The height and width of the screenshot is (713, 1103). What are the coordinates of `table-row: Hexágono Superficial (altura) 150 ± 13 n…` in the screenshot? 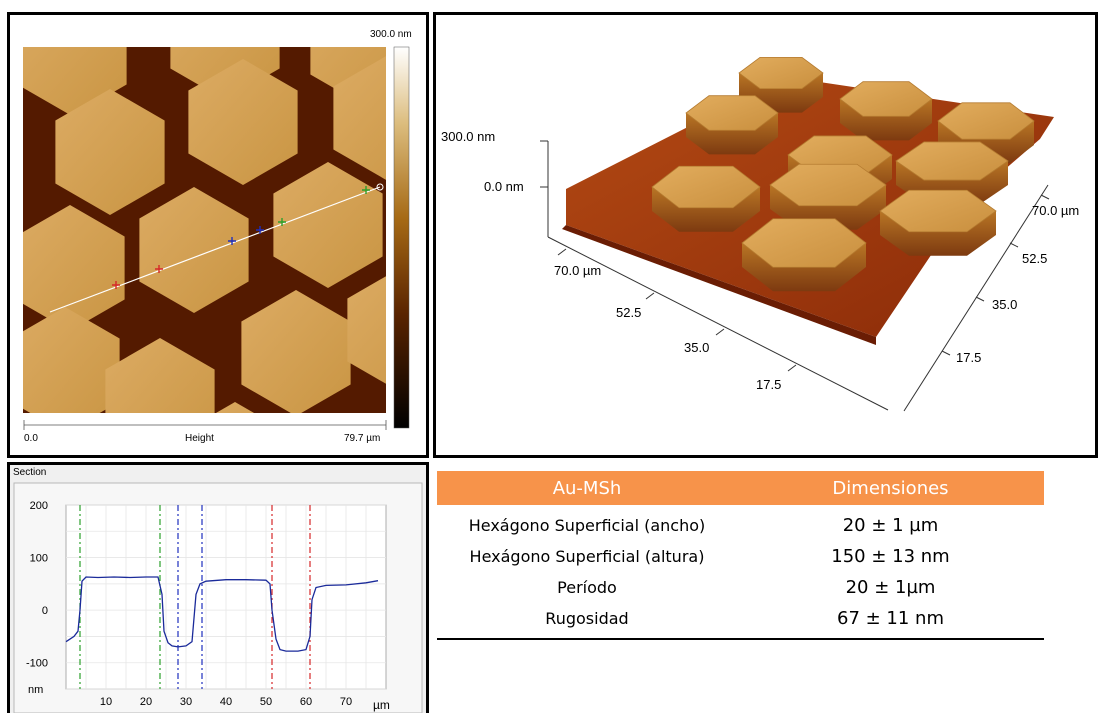 It's located at (740, 556).